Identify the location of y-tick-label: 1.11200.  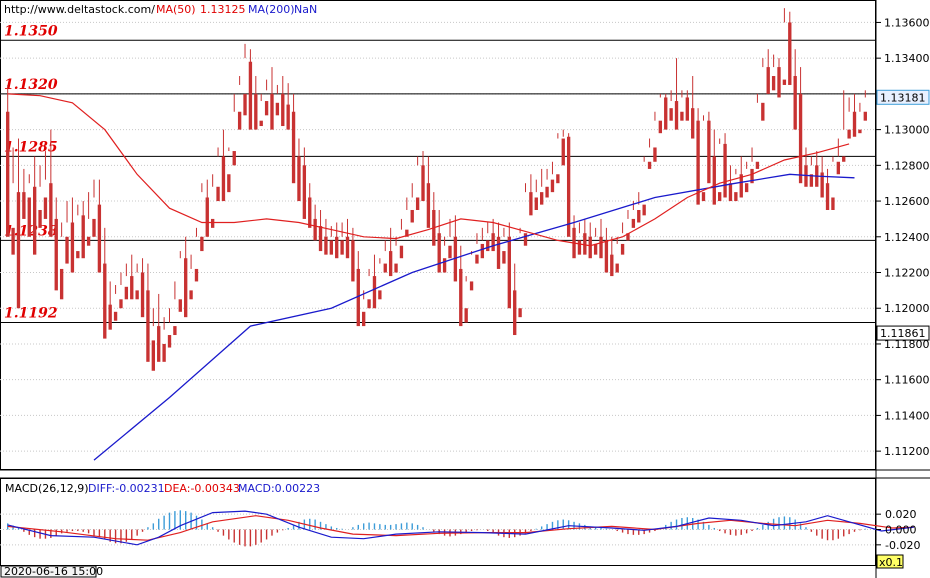
(907, 451).